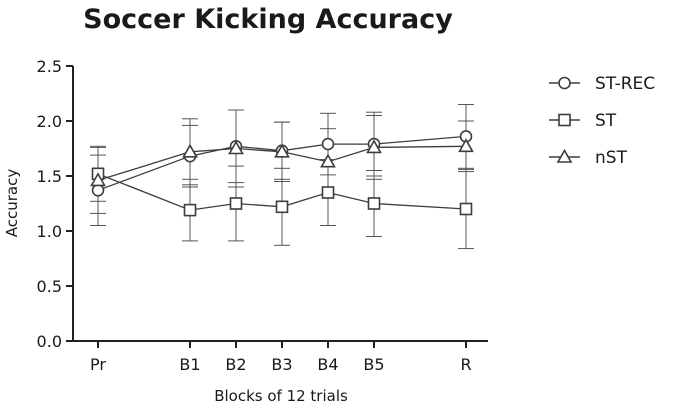 Image resolution: width=685 pixels, height=406 pixels. I want to click on x-axis-label: Blocks of 12 trials, so click(281, 396).